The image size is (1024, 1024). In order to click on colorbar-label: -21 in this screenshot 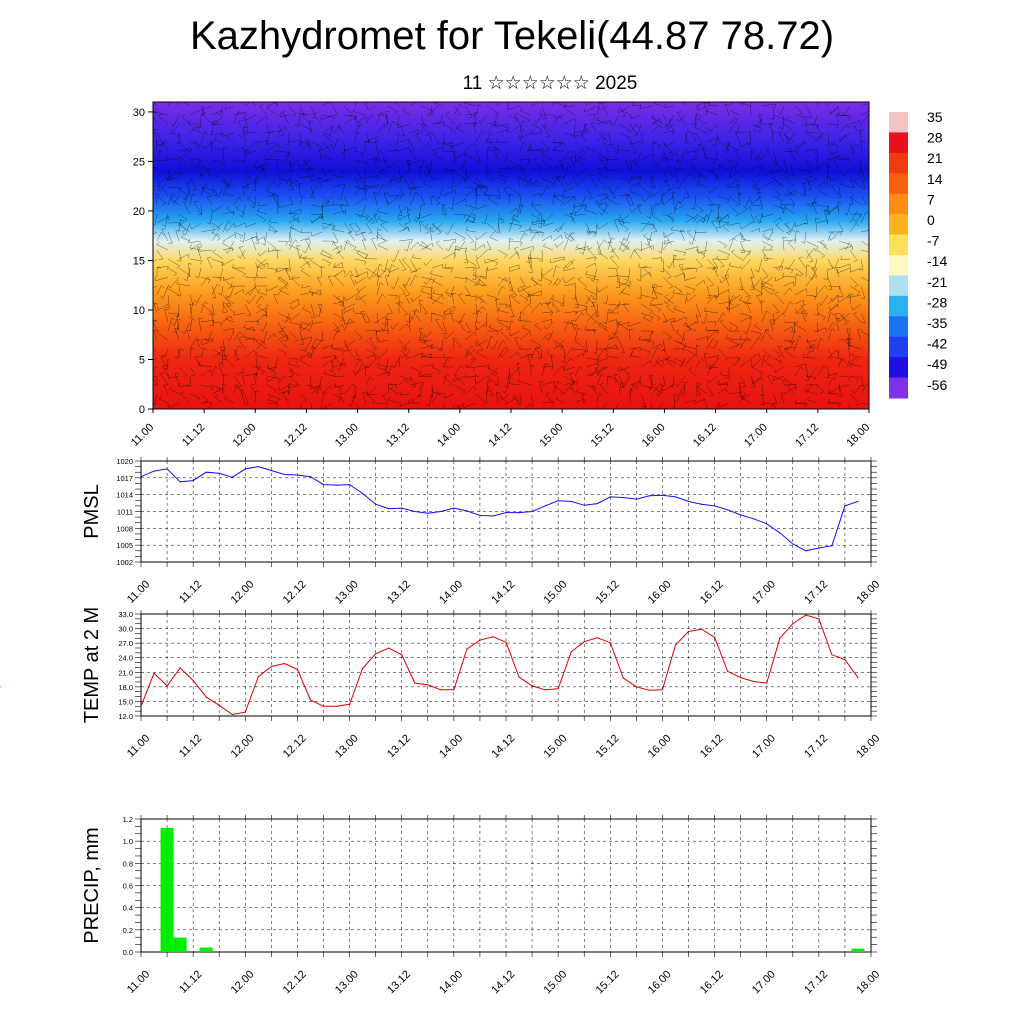, I will do `click(937, 282)`.